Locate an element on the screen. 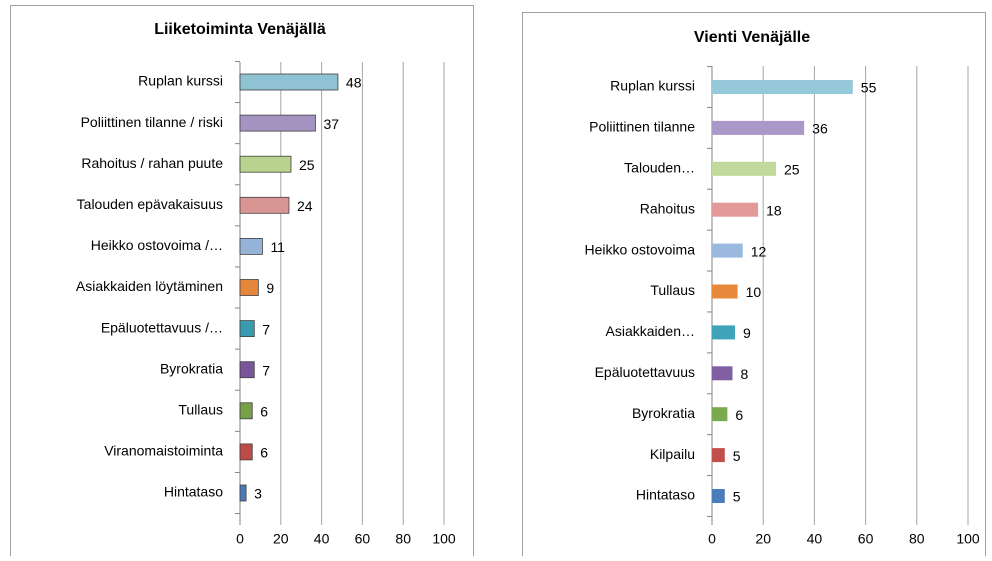 This screenshot has width=992, height=561. y-tick-label: Heikko ostovoima is located at coordinates (640, 249).